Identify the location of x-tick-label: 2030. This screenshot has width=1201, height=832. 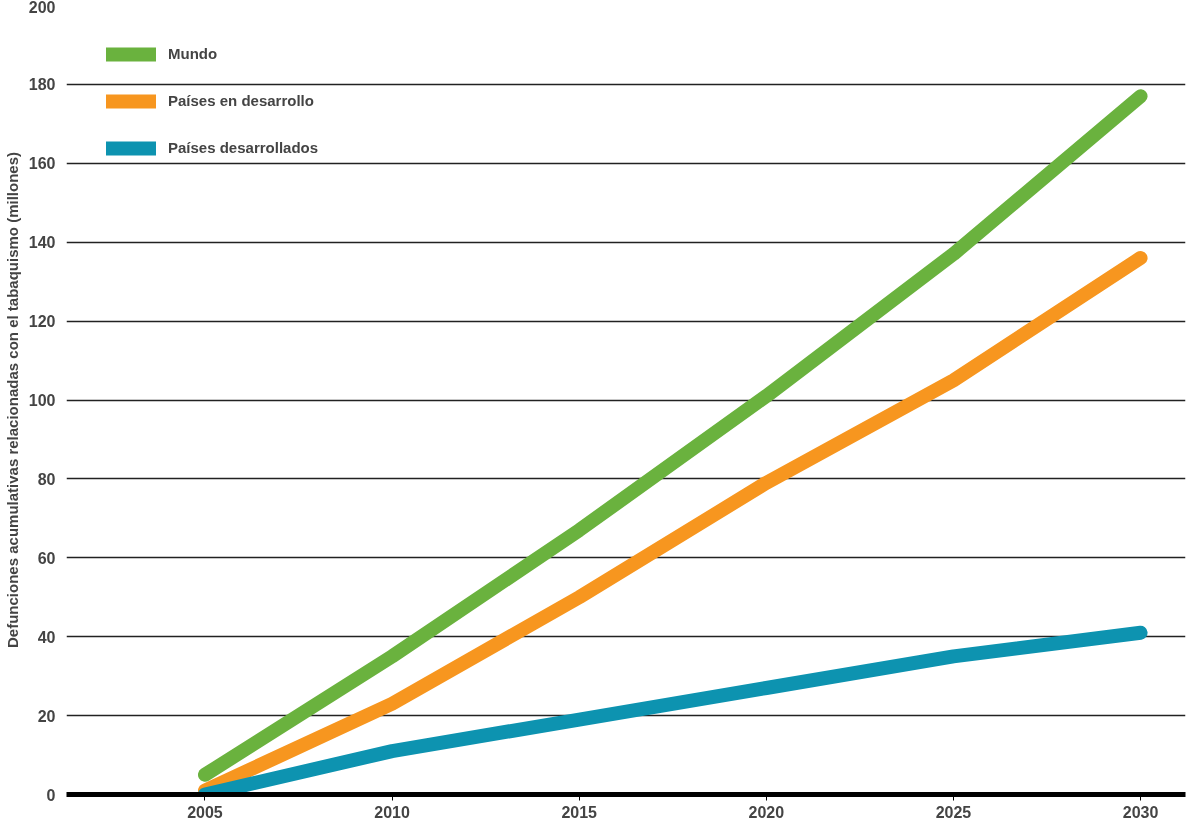
(1140, 812).